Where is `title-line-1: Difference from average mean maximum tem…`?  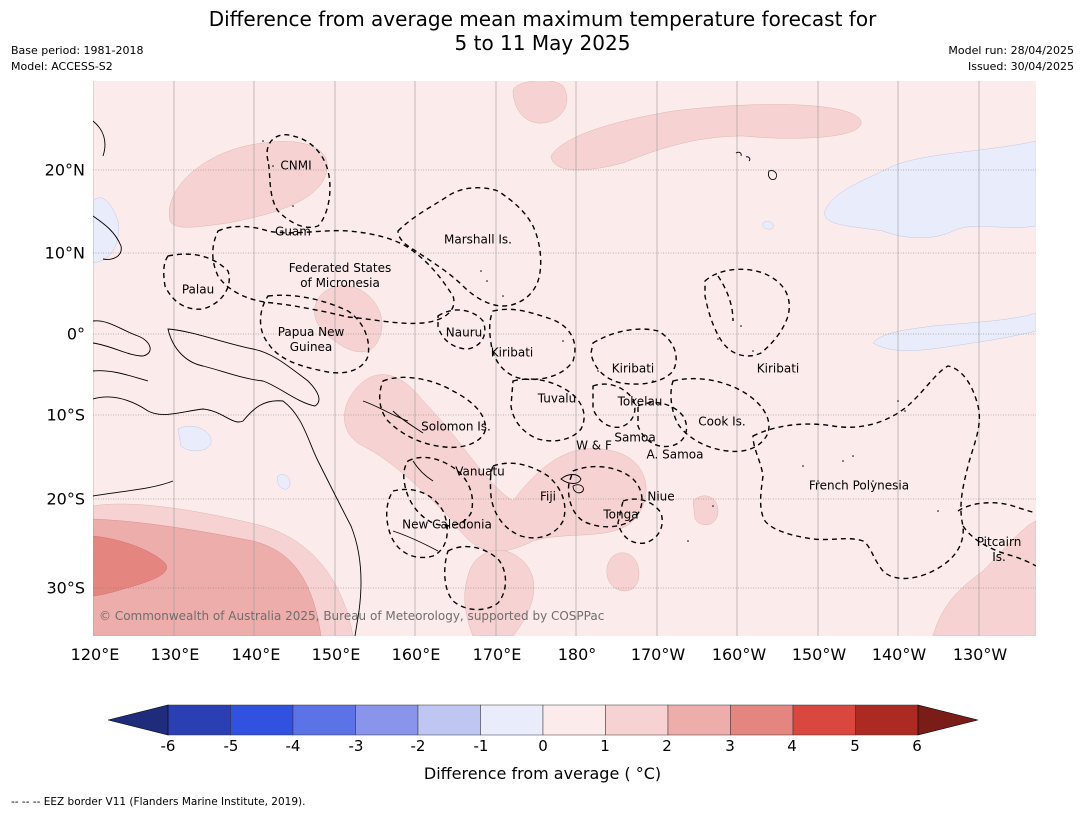 title-line-1: Difference from average mean maximum tem… is located at coordinates (542, 19).